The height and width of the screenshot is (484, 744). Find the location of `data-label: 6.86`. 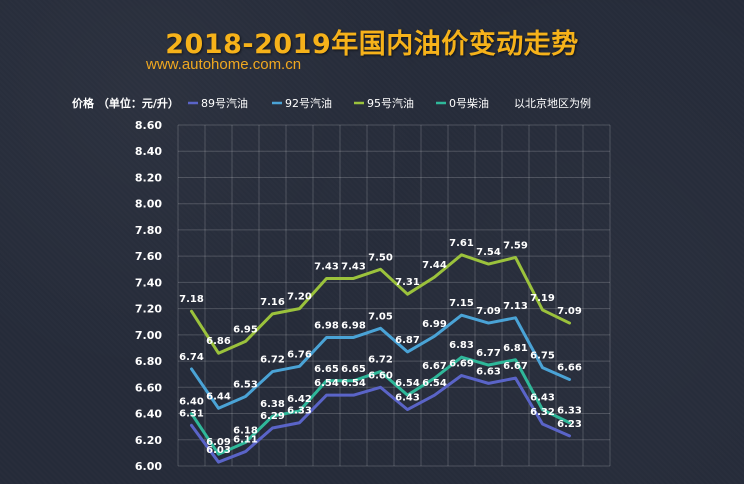

data-label: 6.86 is located at coordinates (218, 341).